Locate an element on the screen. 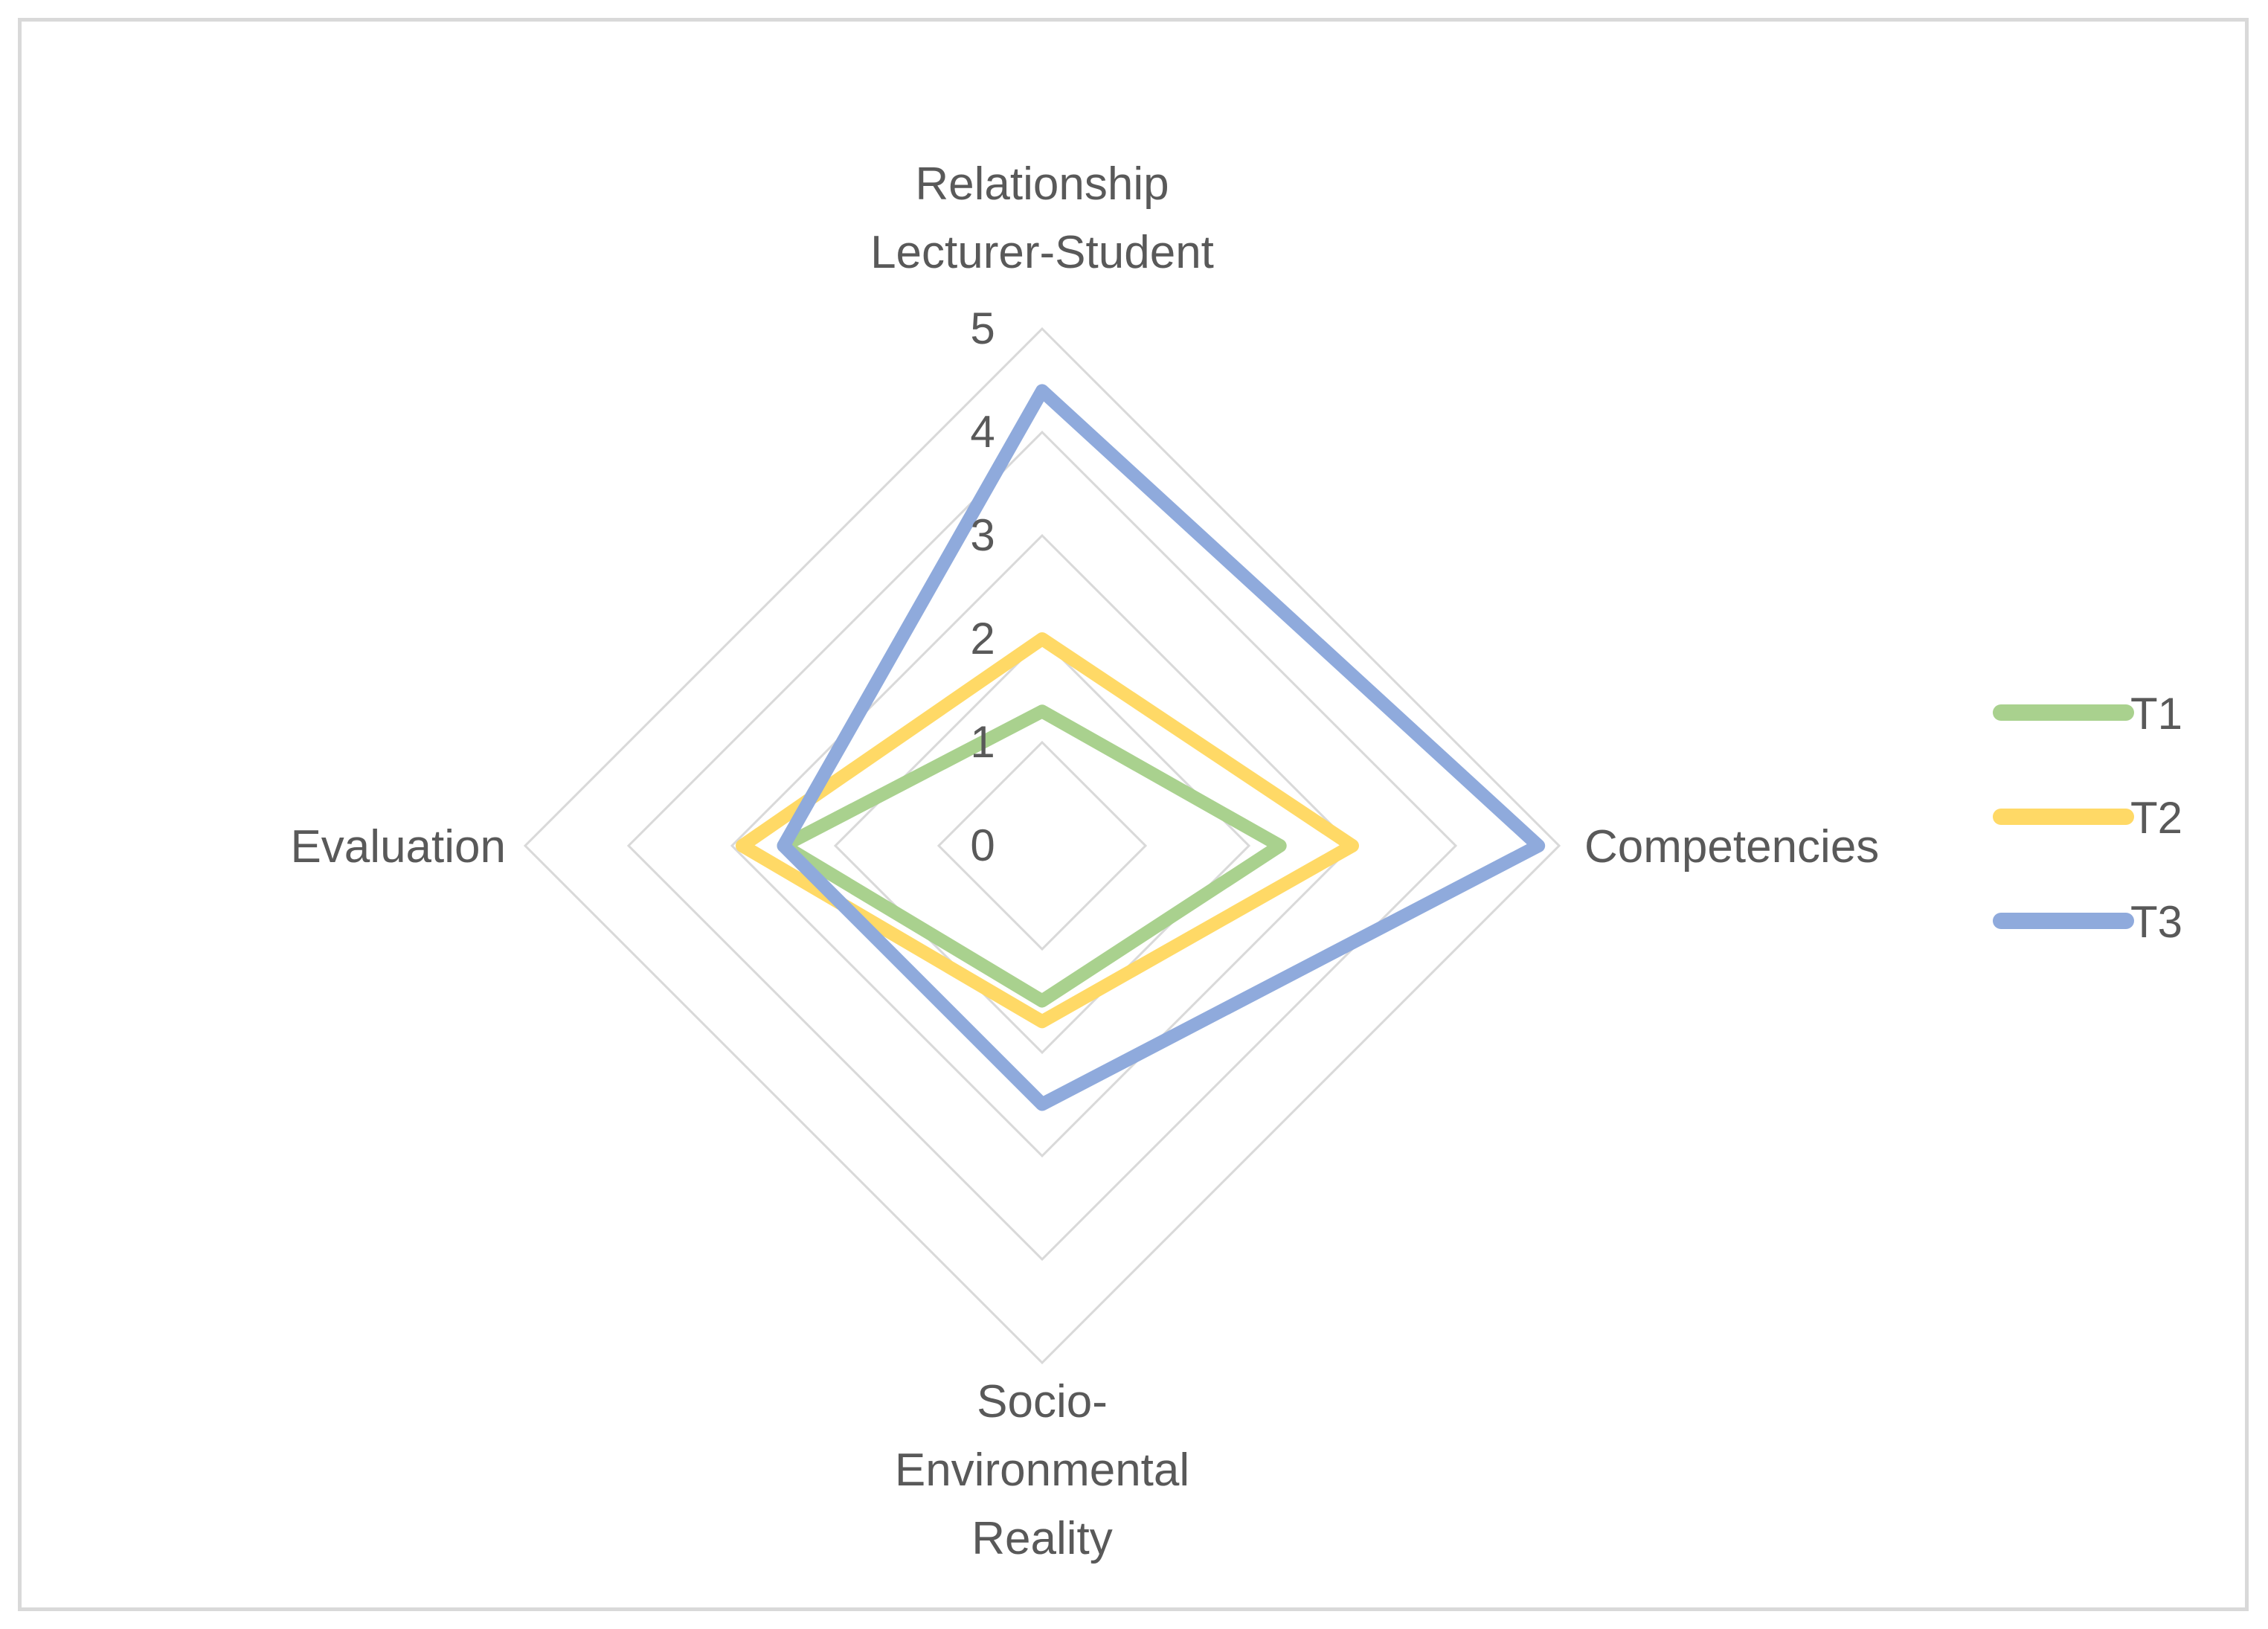 Image resolution: width=2268 pixels, height=1629 pixels. axis-label-line: Lecturer-Student is located at coordinates (1042, 252).